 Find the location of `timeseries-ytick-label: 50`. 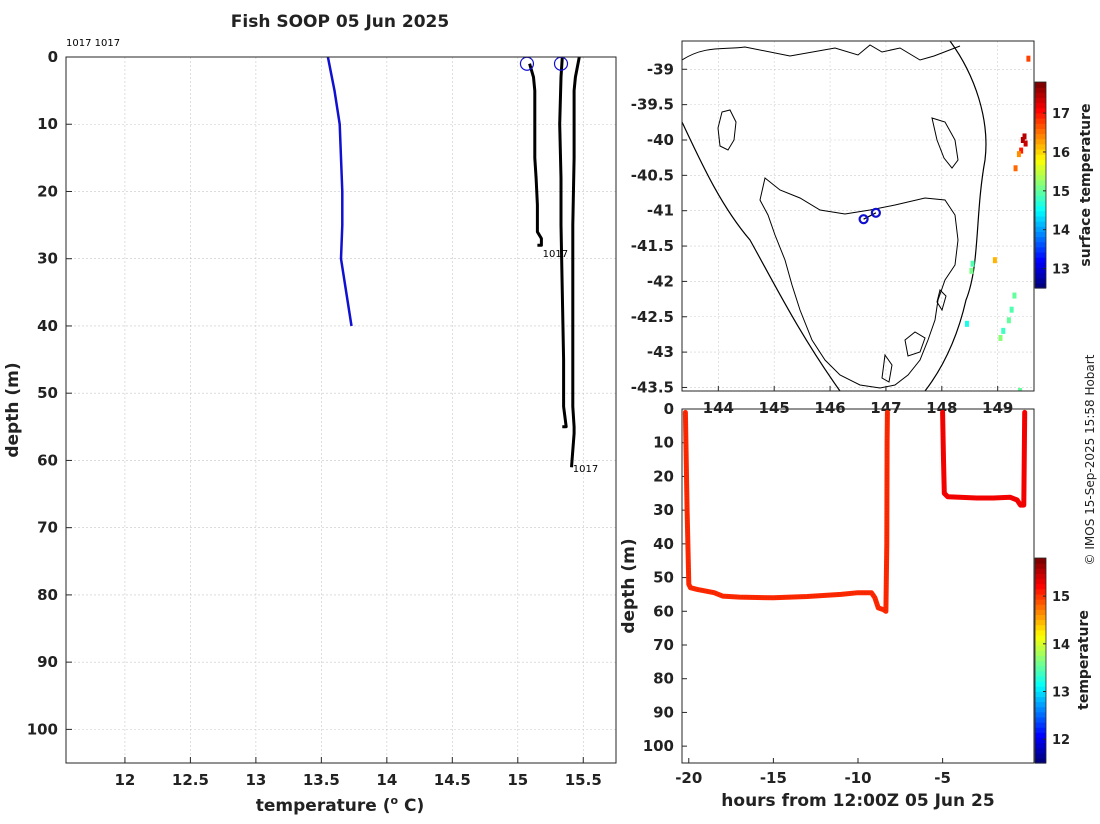

timeseries-ytick-label: 50 is located at coordinates (663, 578).